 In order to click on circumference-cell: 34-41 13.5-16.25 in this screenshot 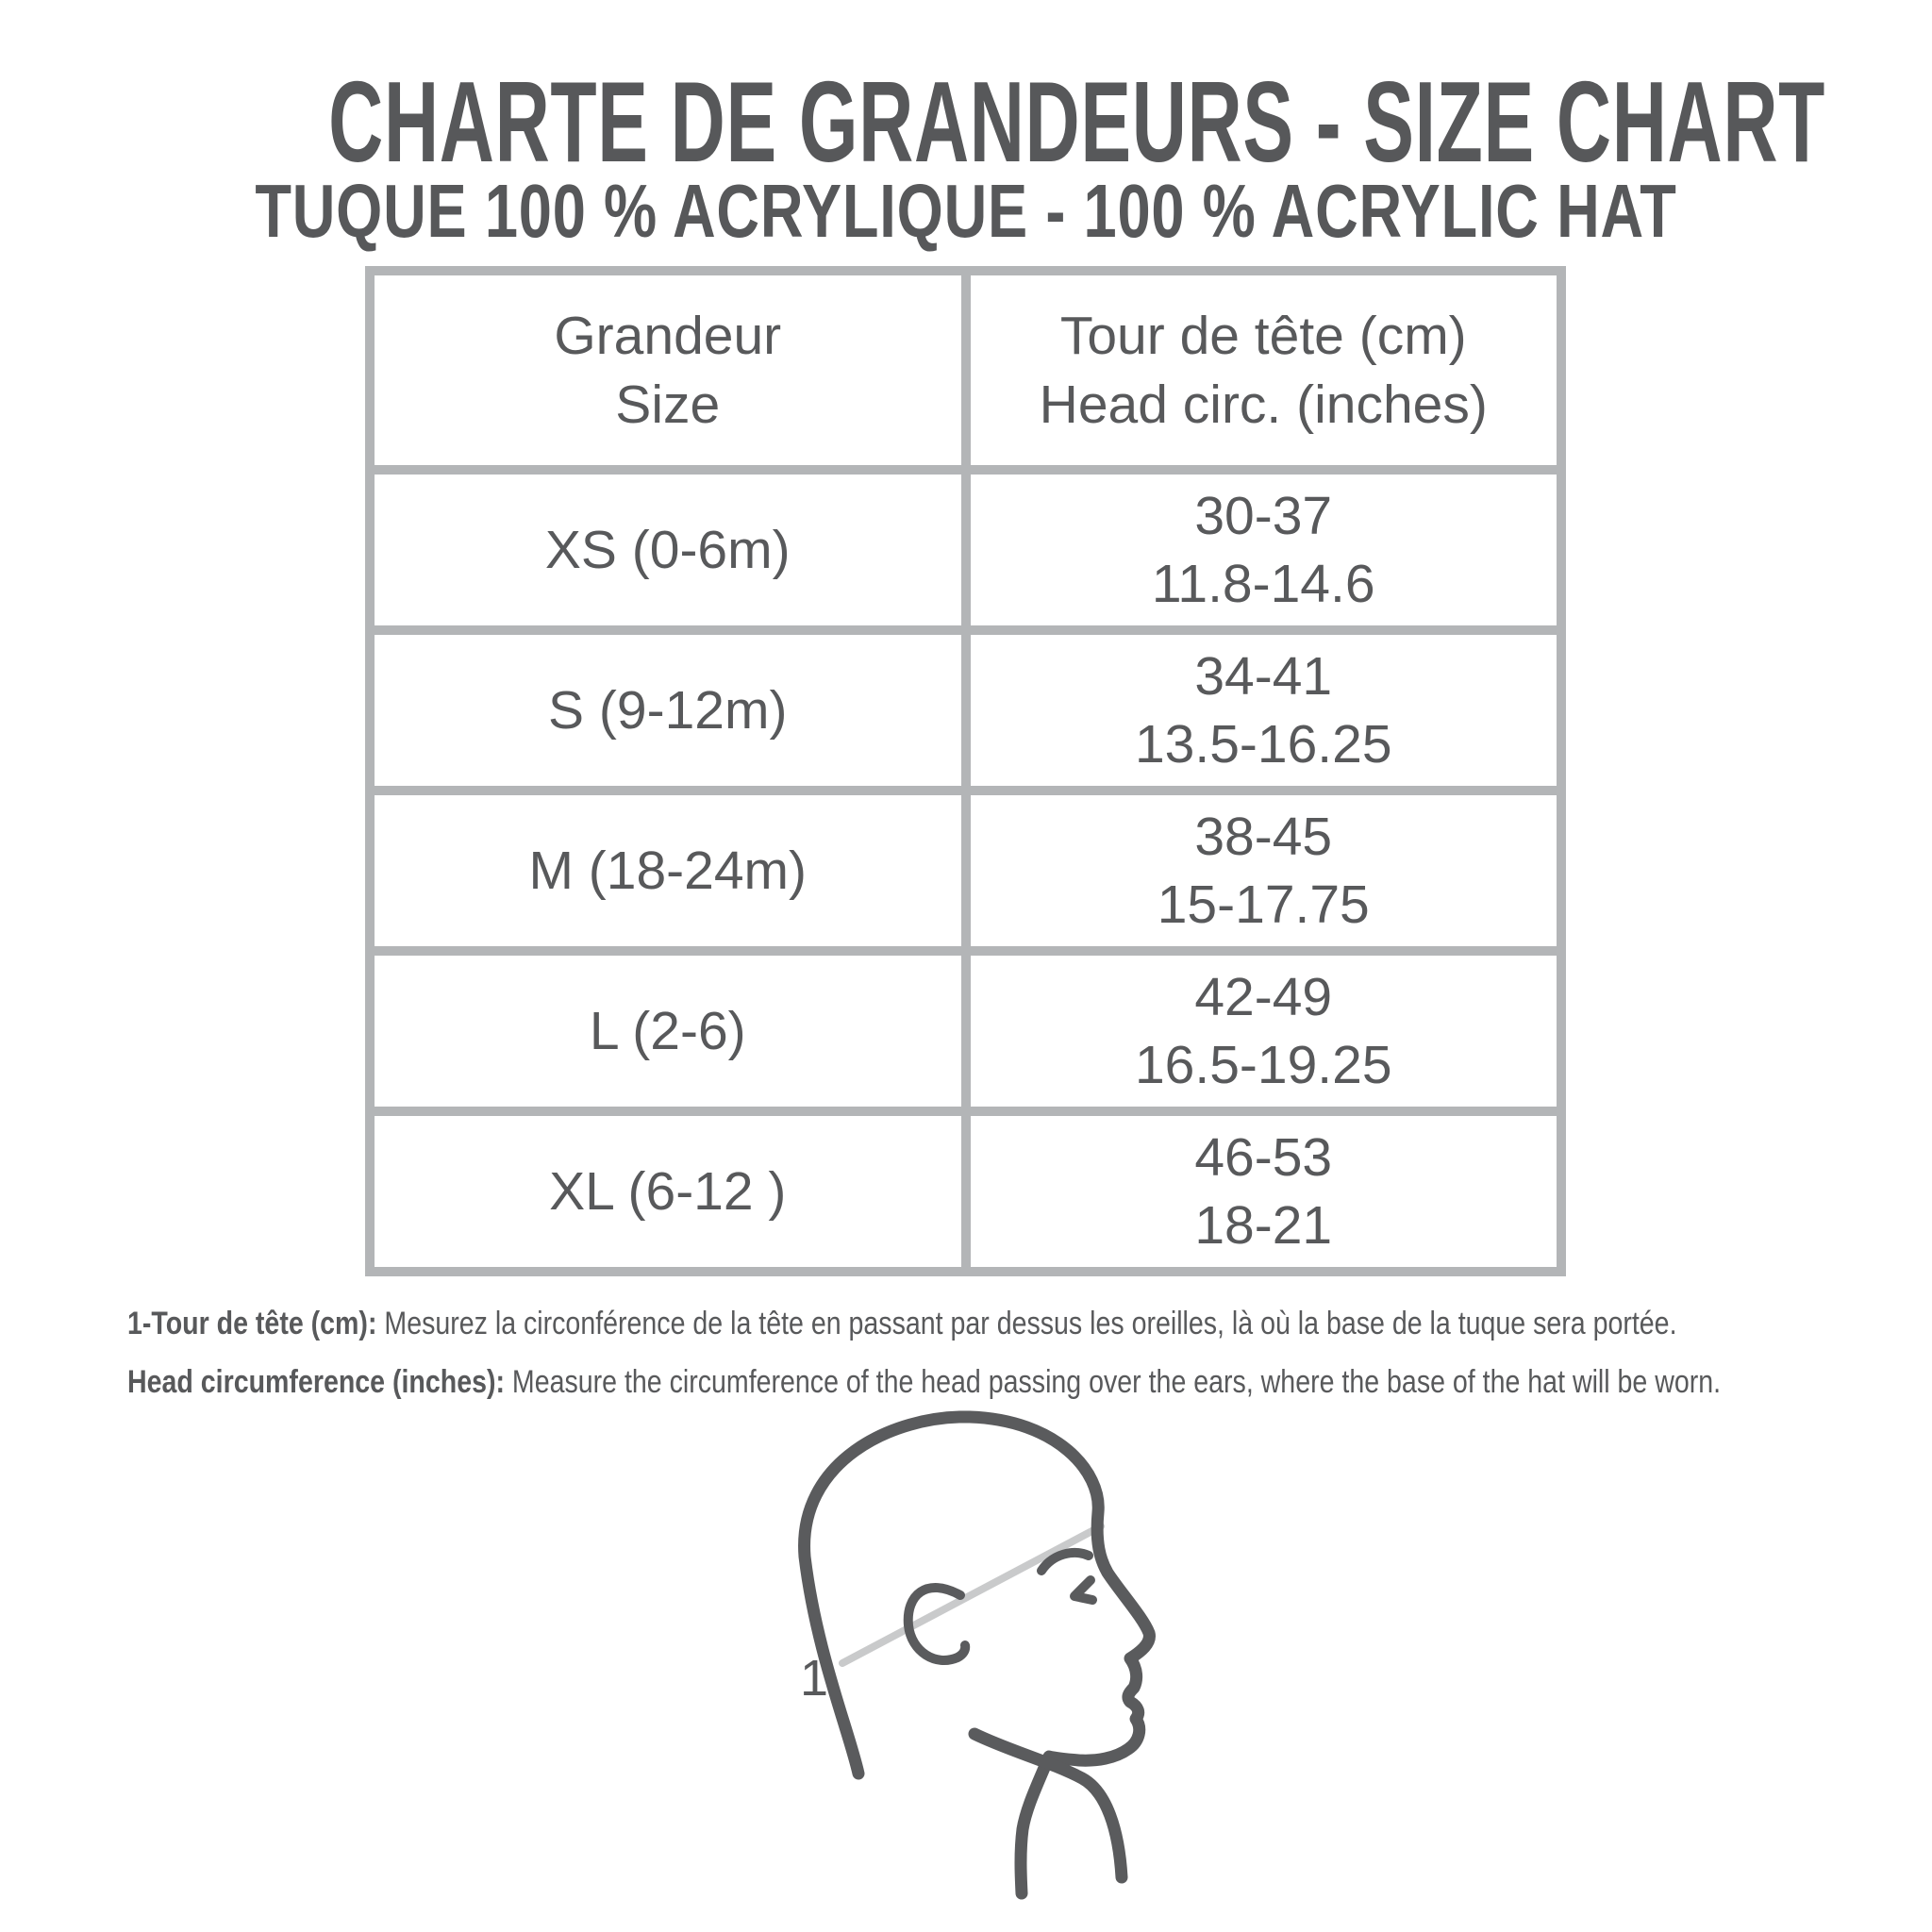, I will do `click(1263, 710)`.